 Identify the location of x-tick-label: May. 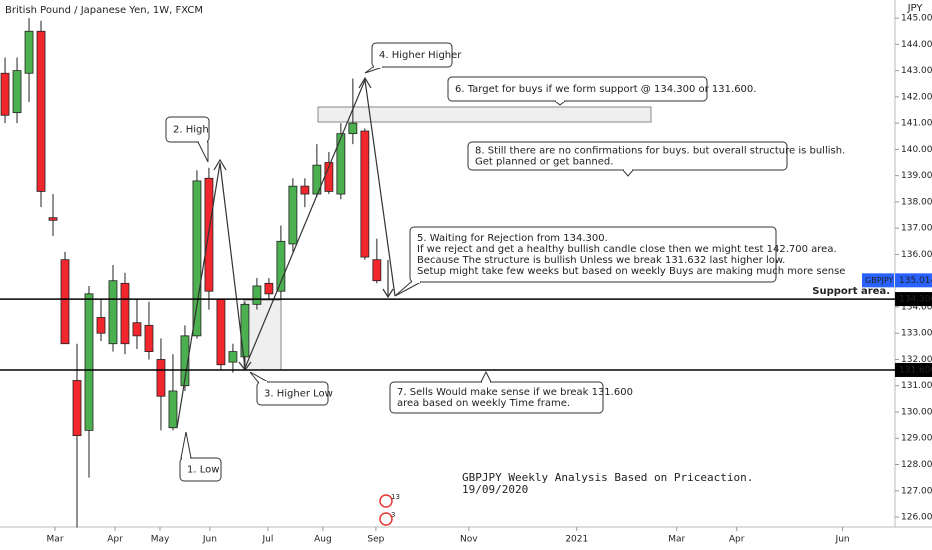
(160, 540).